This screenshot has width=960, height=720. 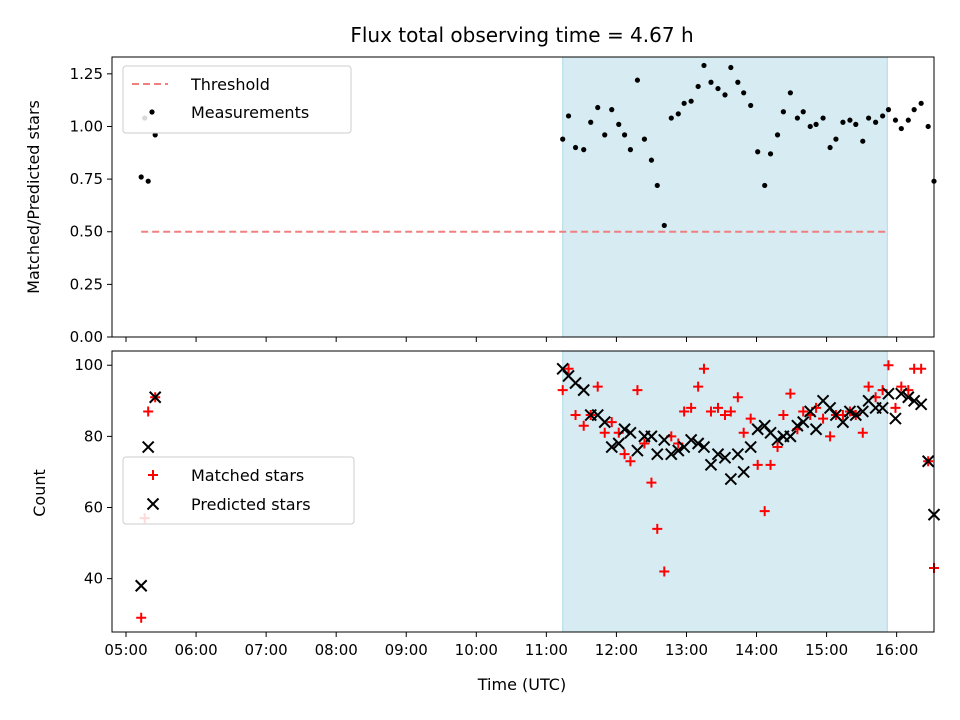 I want to click on y-tick-label: 1.25, so click(x=86, y=74).